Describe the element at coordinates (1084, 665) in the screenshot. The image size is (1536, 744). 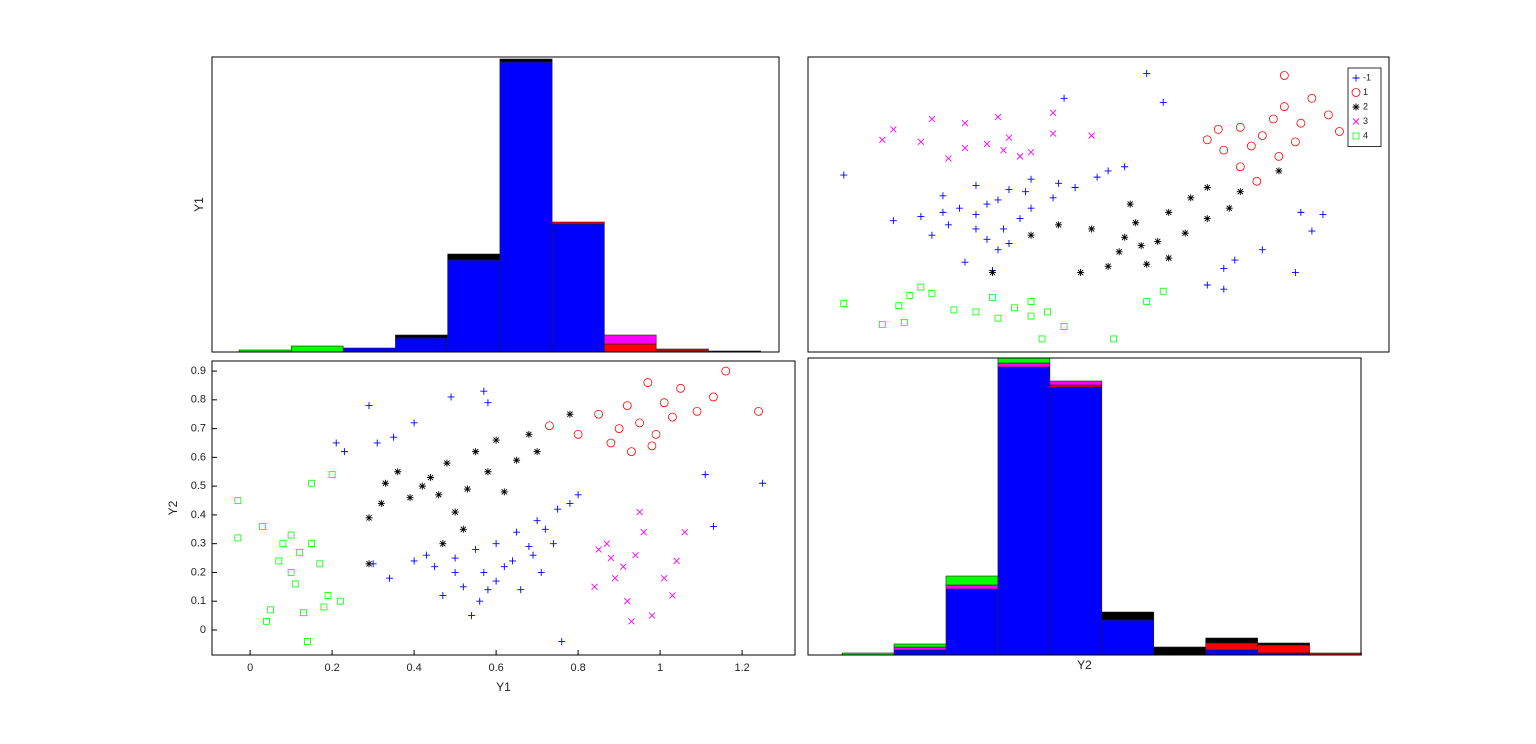
I see `x-axis-label: Y2` at that location.